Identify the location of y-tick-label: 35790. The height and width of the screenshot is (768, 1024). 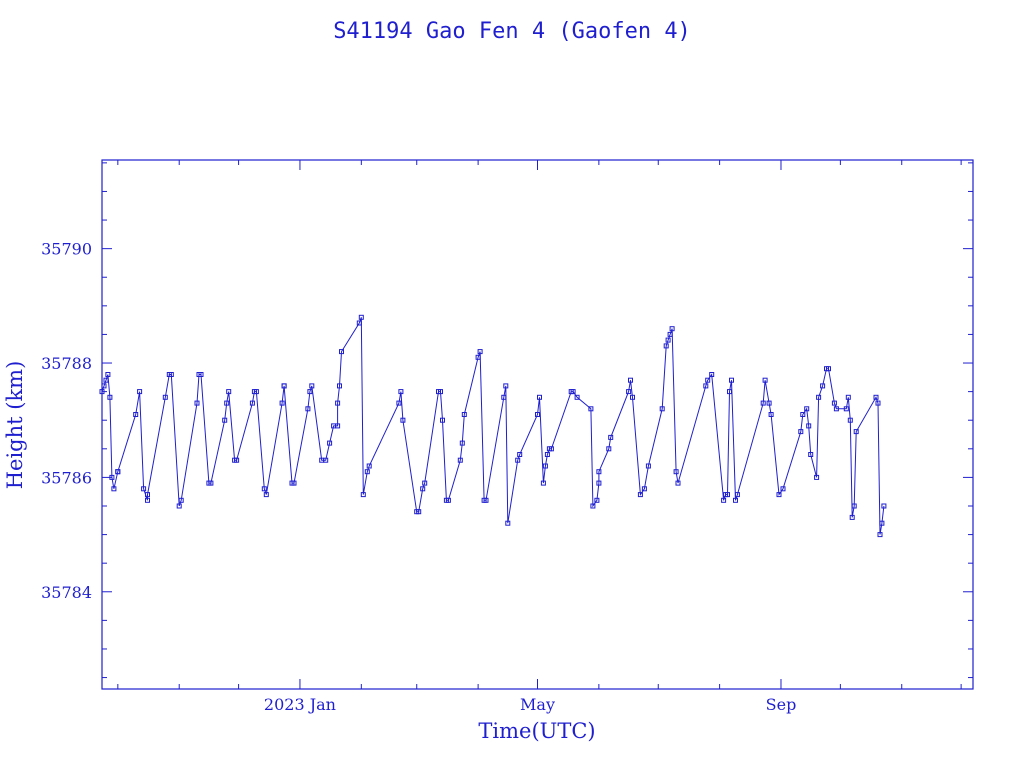
(66, 249).